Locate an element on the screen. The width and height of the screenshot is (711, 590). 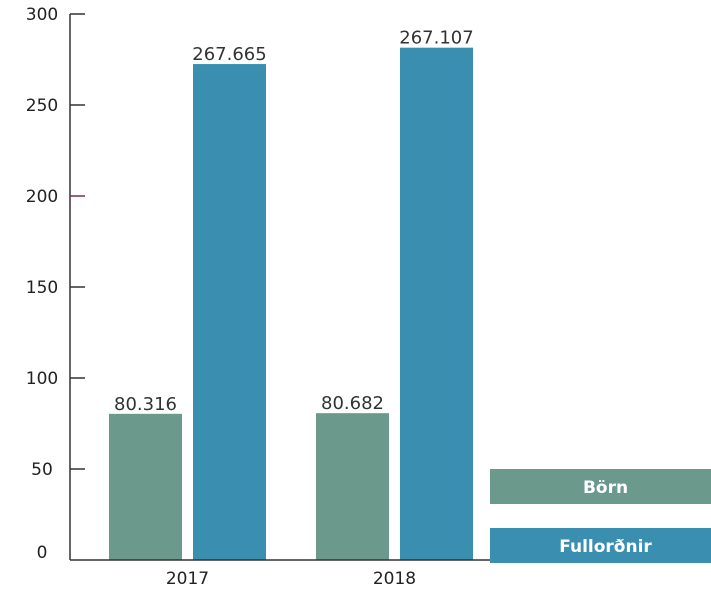
data-label: 80.316 is located at coordinates (145, 404).